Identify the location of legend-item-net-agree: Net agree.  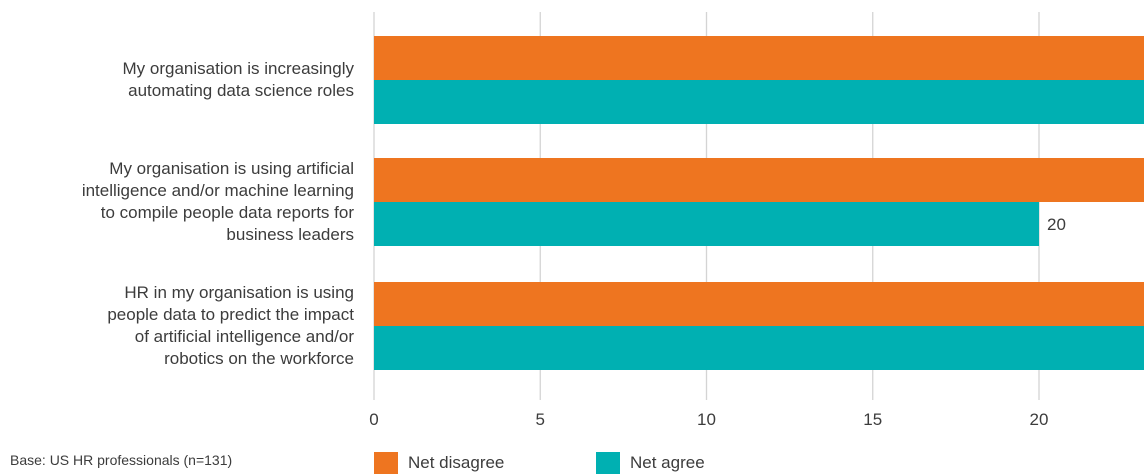
(650, 463).